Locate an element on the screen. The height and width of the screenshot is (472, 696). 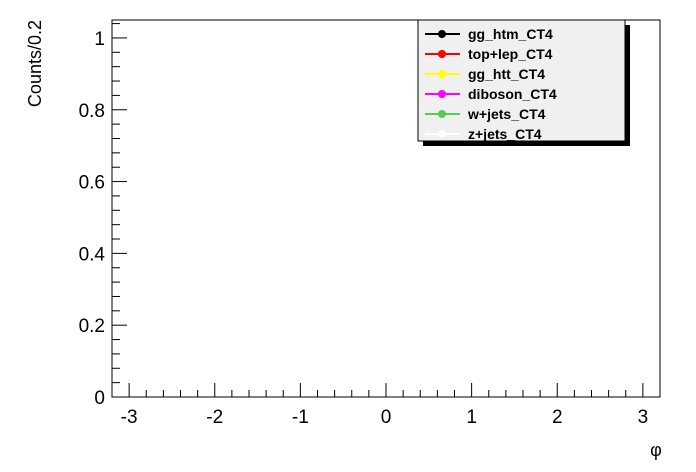
y-tick-label: 0.2 is located at coordinates (92, 326).